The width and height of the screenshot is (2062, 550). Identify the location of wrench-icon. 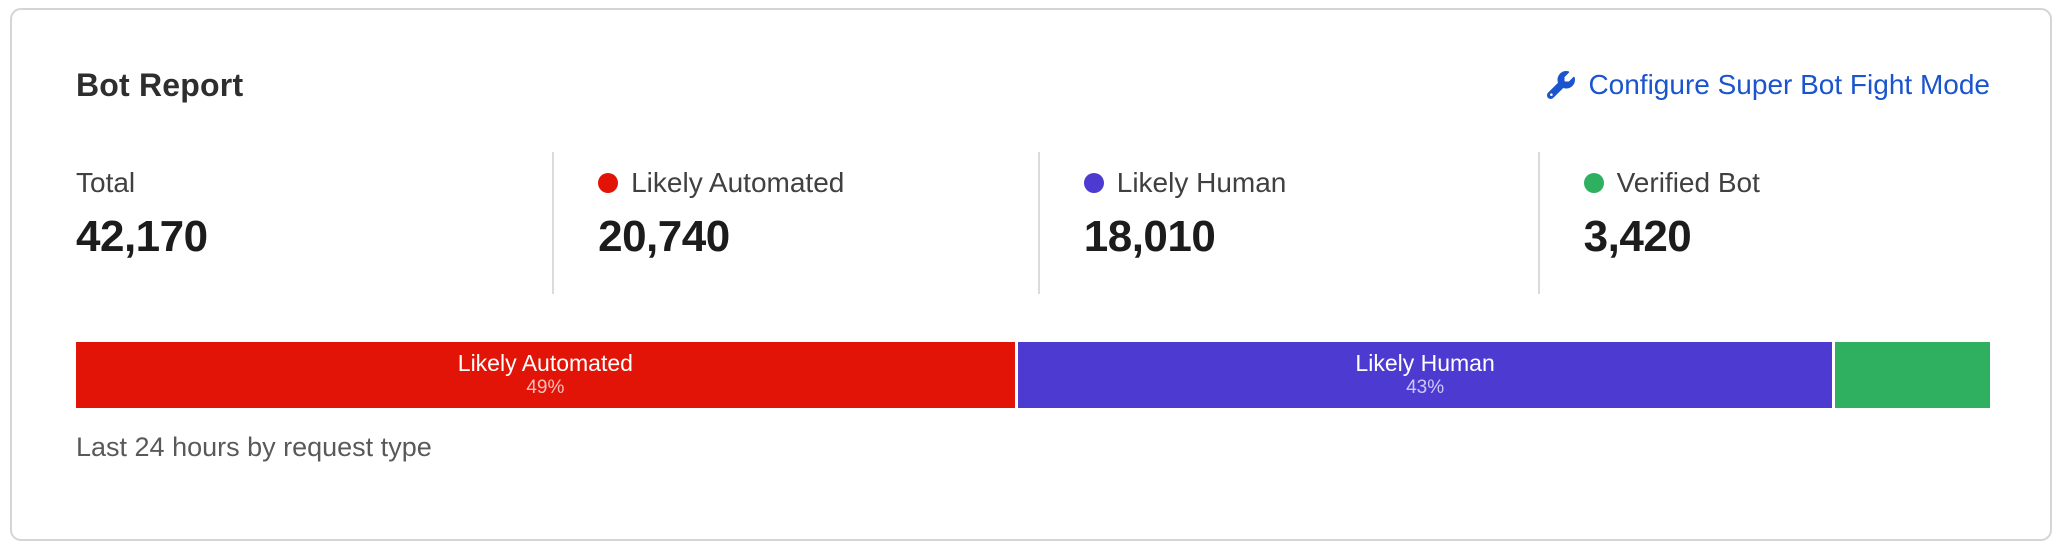
(1561, 85).